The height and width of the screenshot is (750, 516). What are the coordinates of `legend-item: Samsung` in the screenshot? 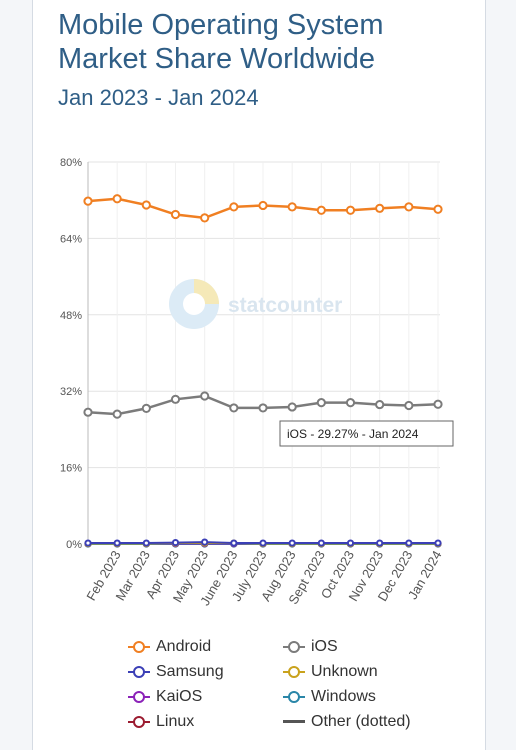 It's located at (176, 672).